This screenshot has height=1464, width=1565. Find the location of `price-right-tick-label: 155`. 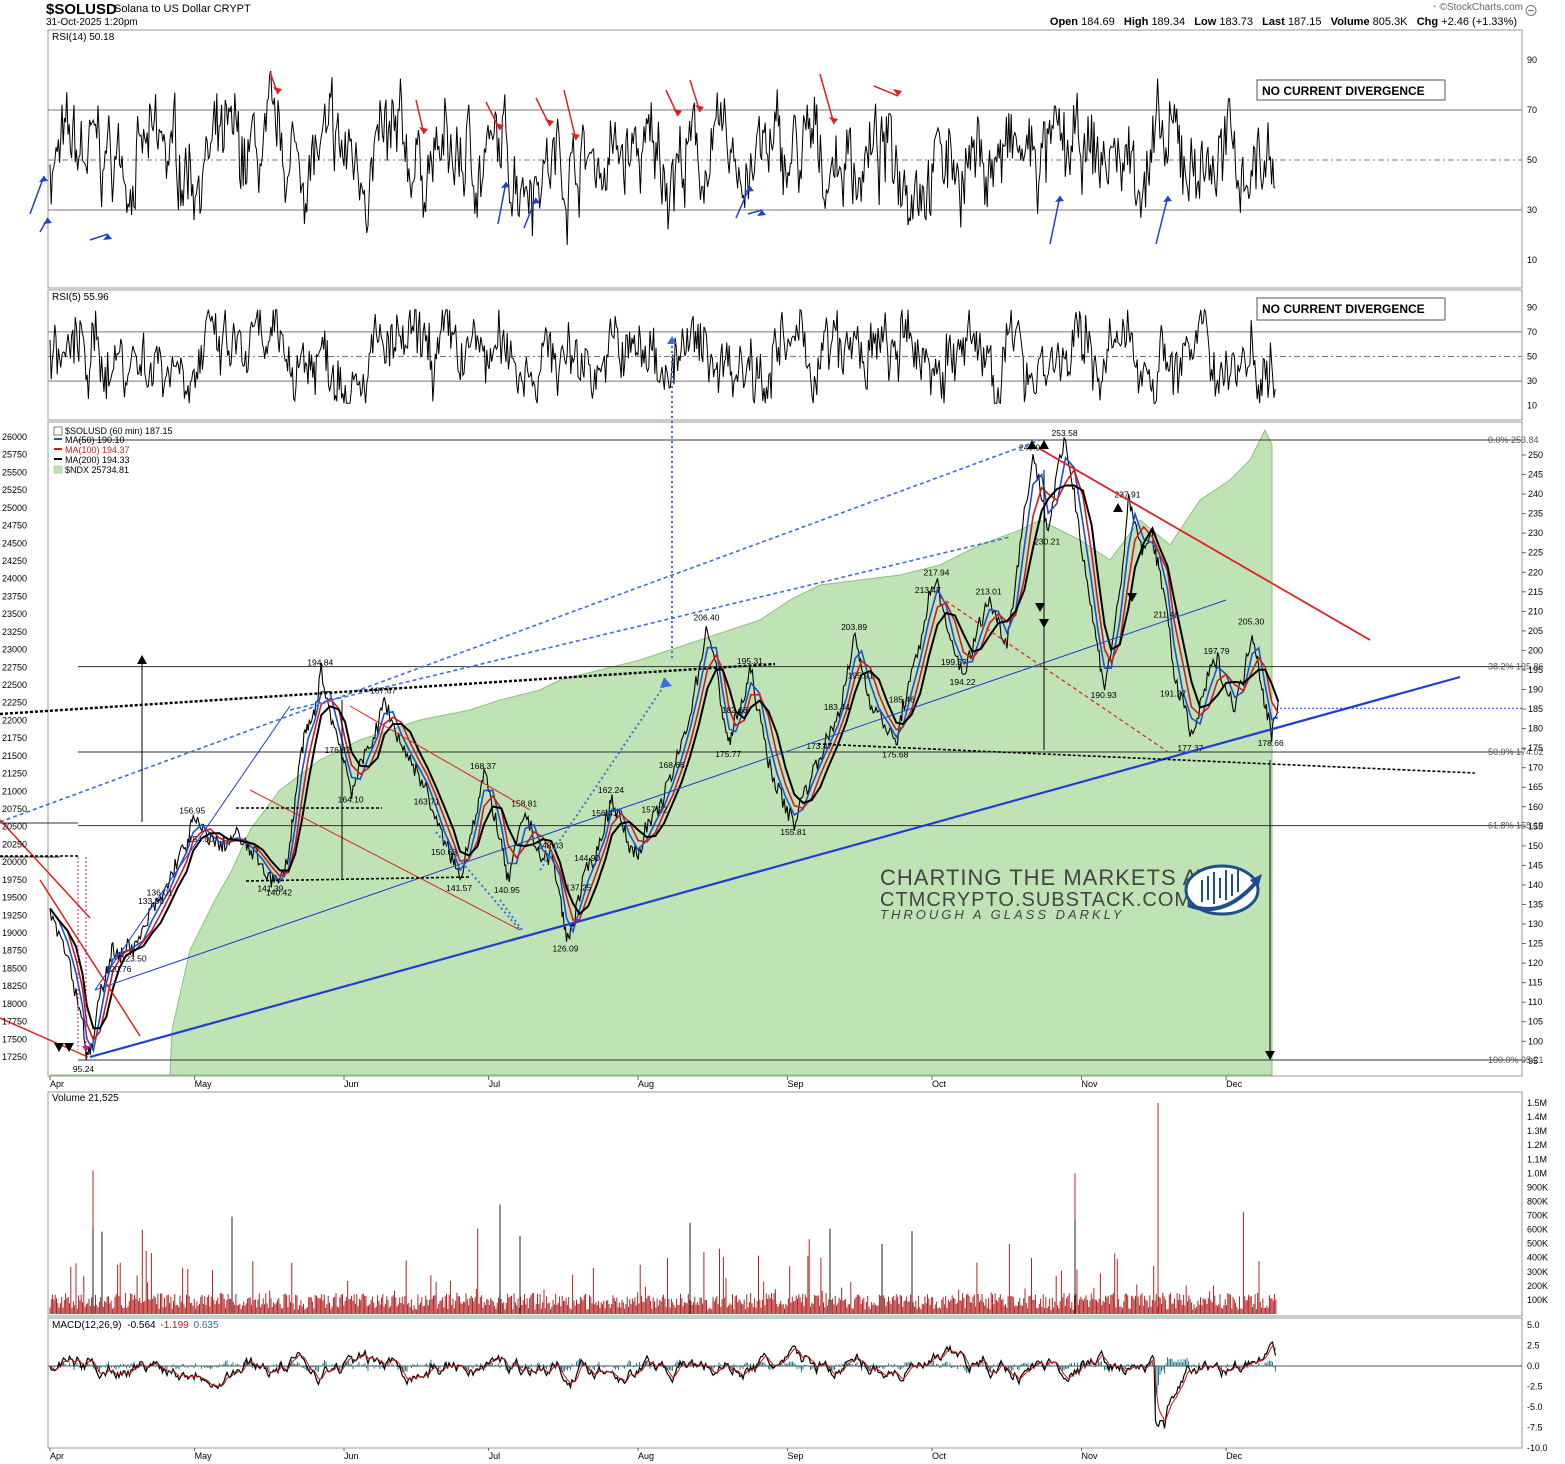

price-right-tick-label: 155 is located at coordinates (1535, 826).